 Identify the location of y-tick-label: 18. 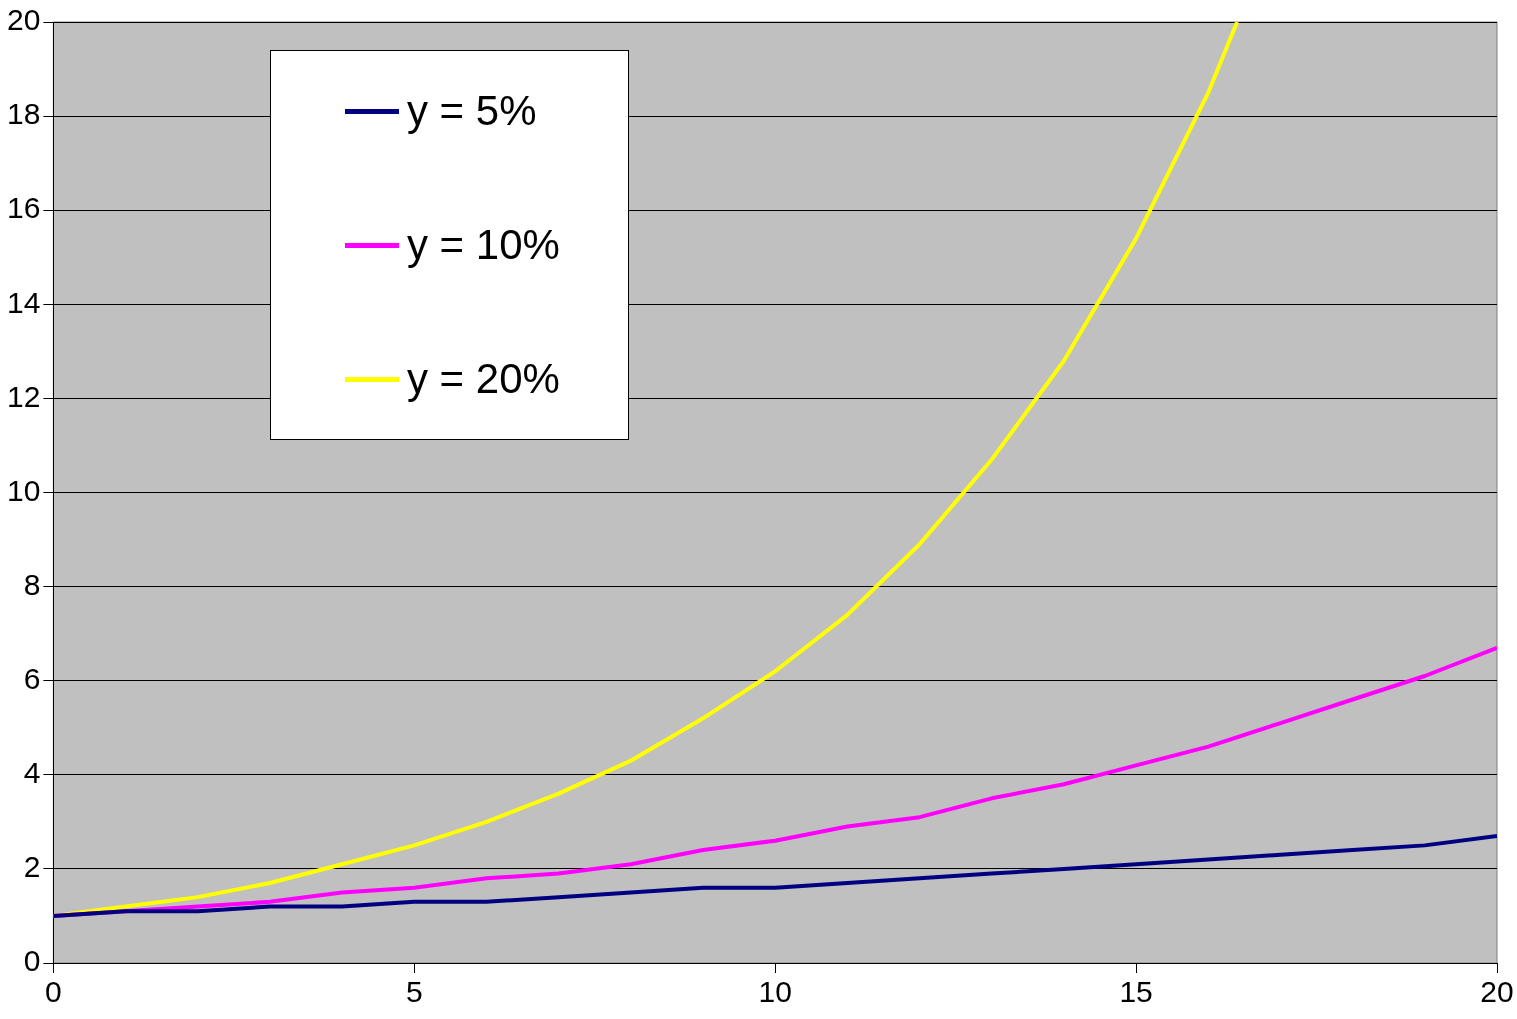
(23, 114).